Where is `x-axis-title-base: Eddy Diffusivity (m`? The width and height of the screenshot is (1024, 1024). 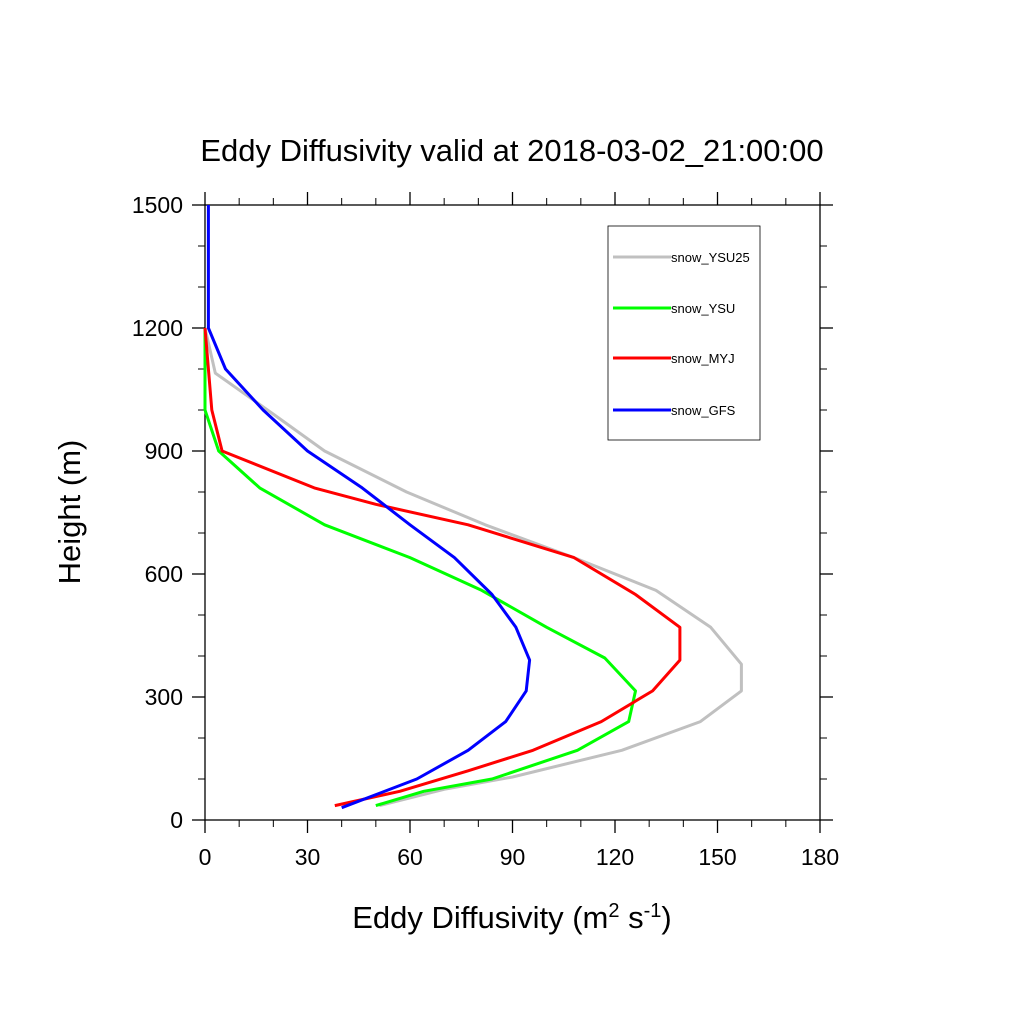 x-axis-title-base: Eddy Diffusivity (m is located at coordinates (480, 917).